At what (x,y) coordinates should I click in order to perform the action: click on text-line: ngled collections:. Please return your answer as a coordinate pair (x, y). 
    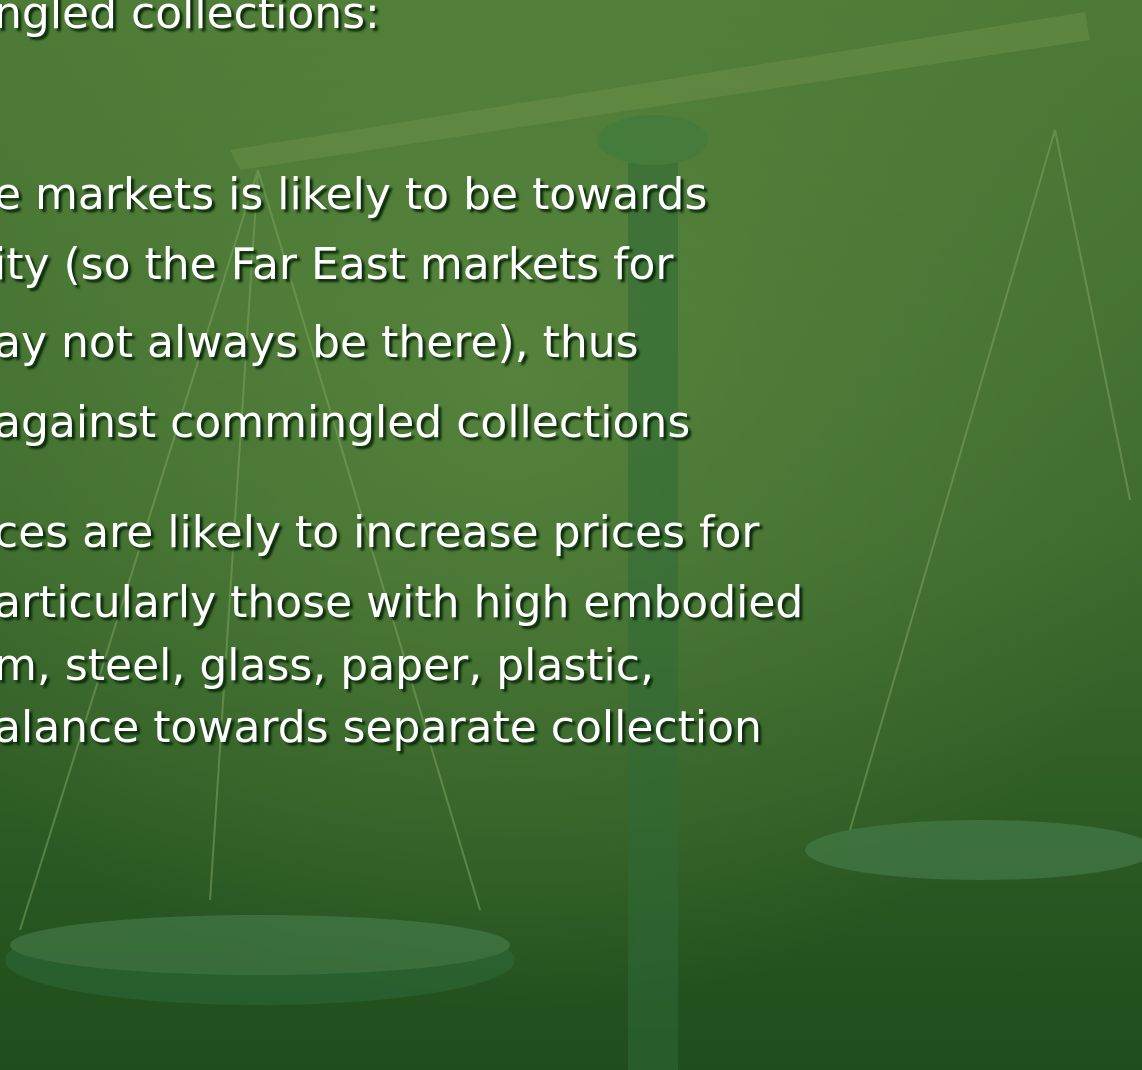
    Looking at the image, I should click on (190, 19).